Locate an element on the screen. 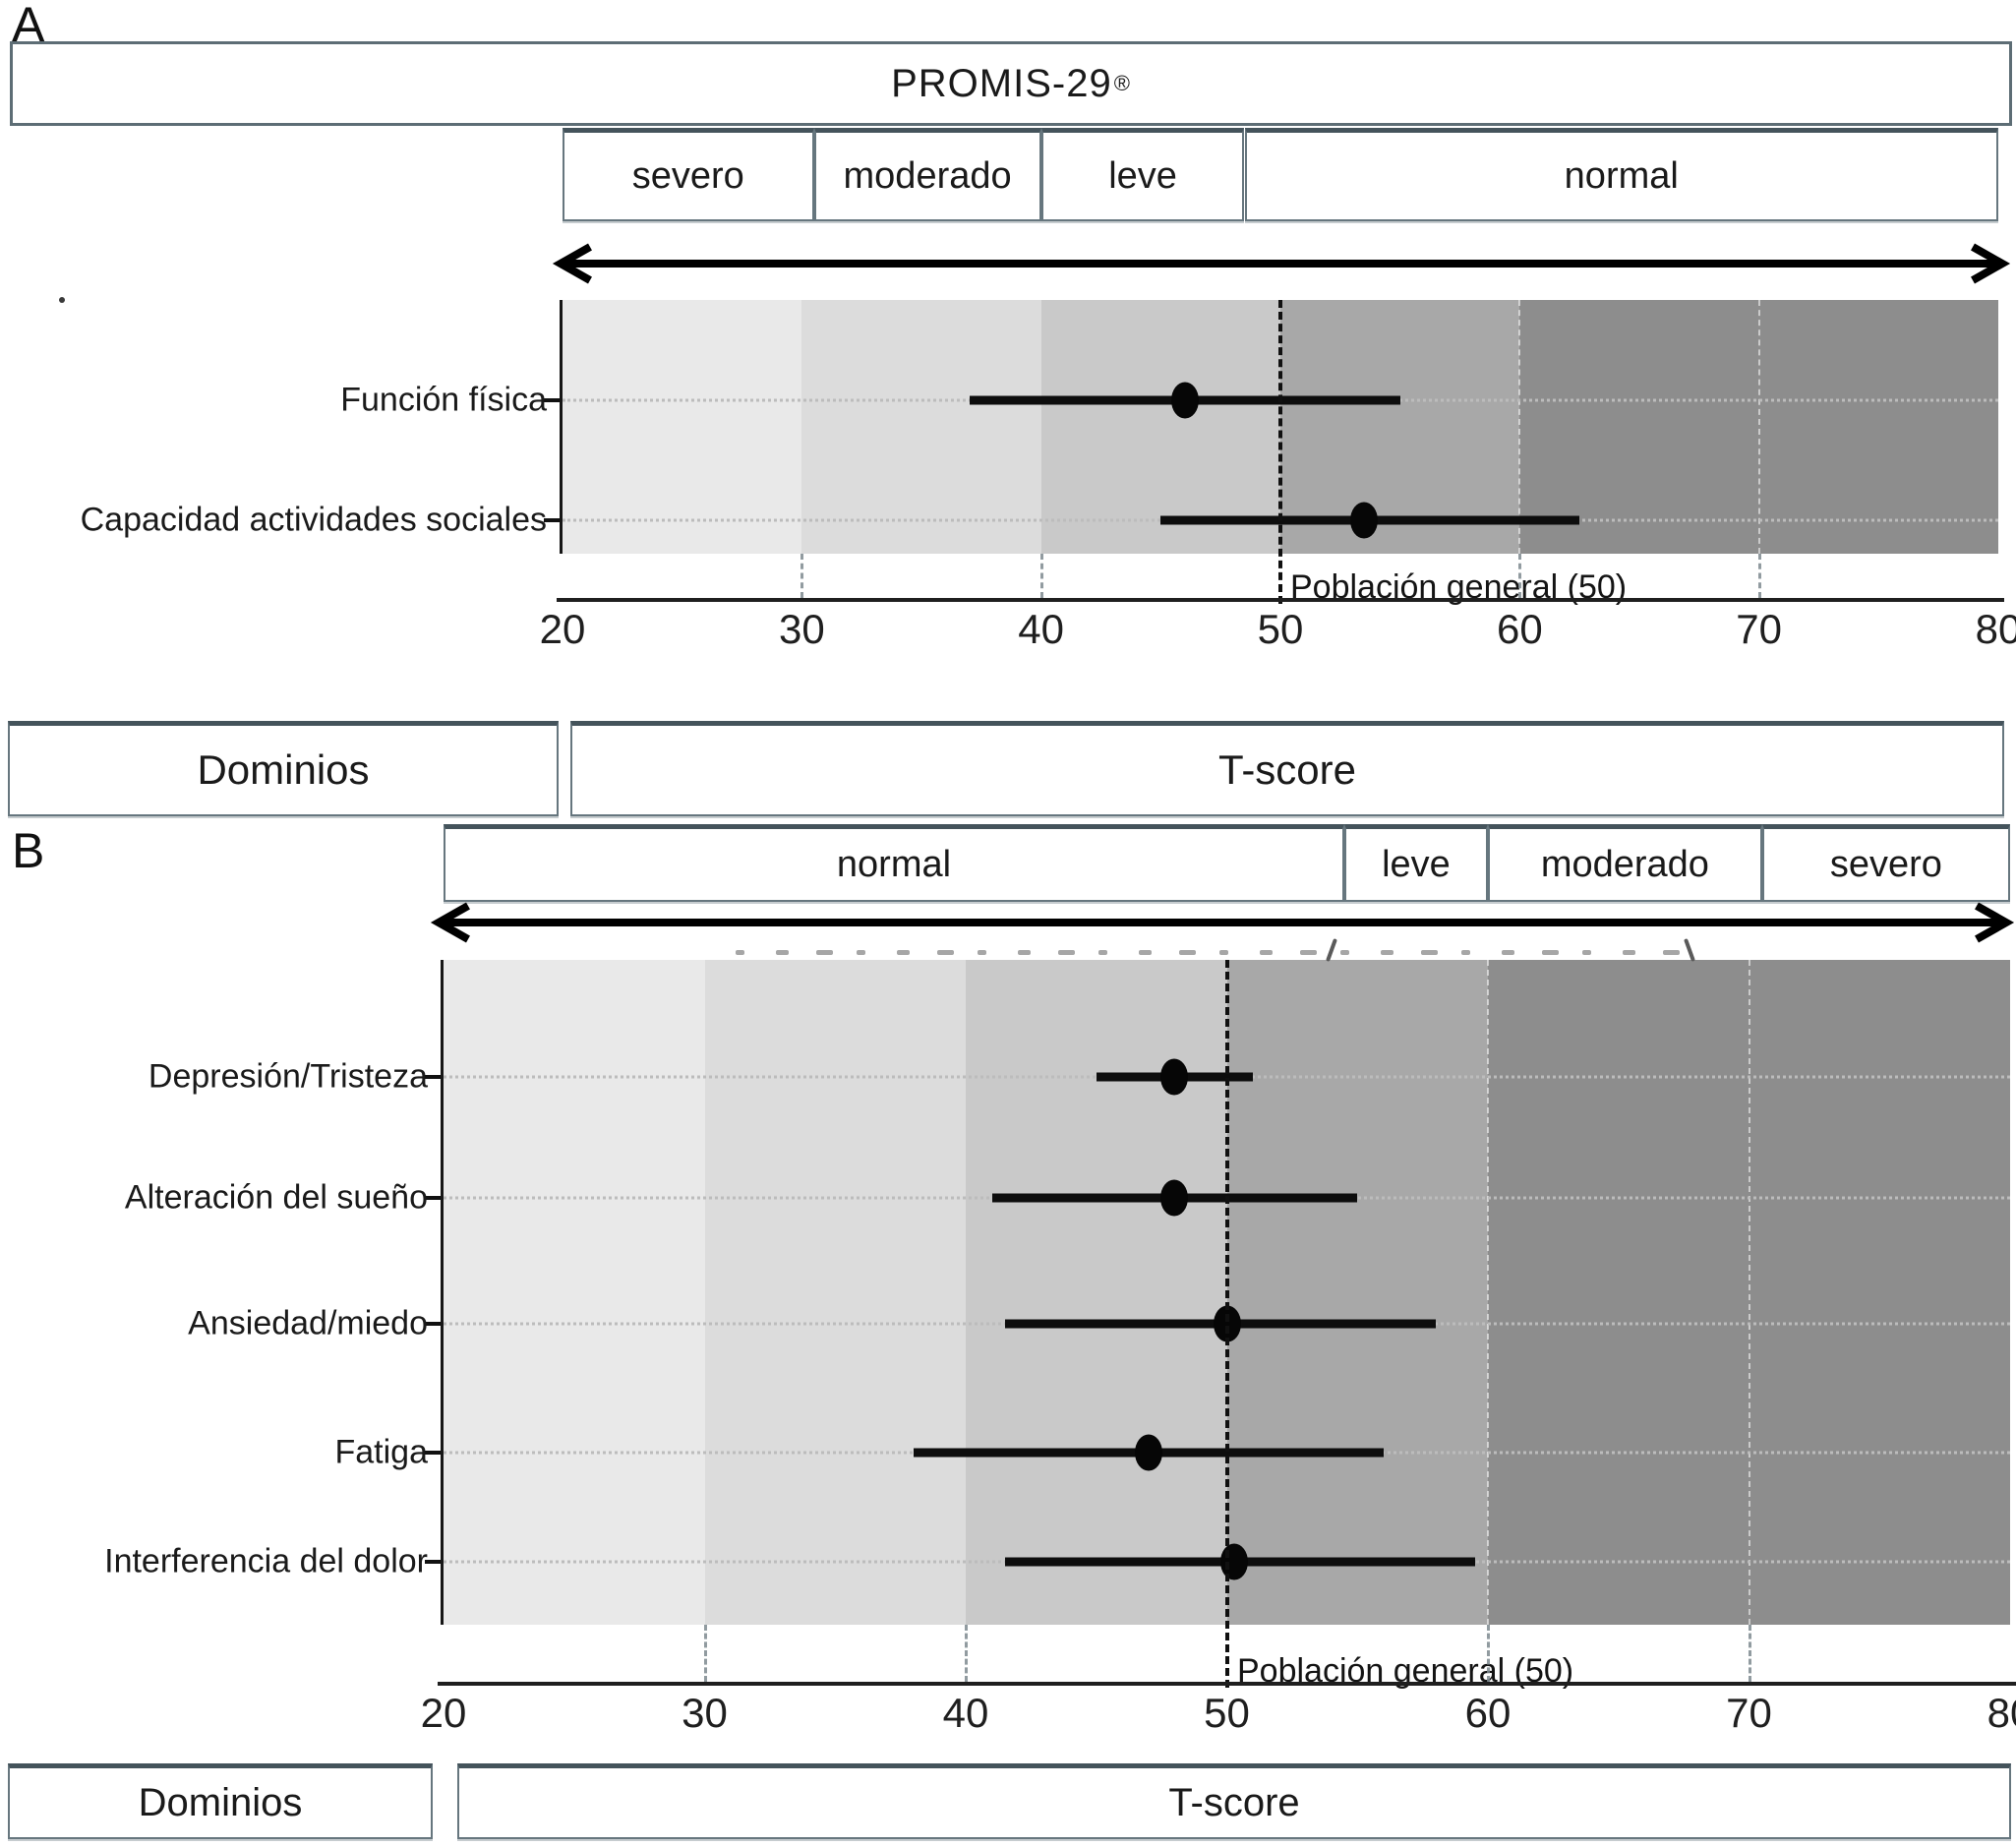 This screenshot has width=2016, height=1847. panel-b-range-arrow is located at coordinates (1222, 922).